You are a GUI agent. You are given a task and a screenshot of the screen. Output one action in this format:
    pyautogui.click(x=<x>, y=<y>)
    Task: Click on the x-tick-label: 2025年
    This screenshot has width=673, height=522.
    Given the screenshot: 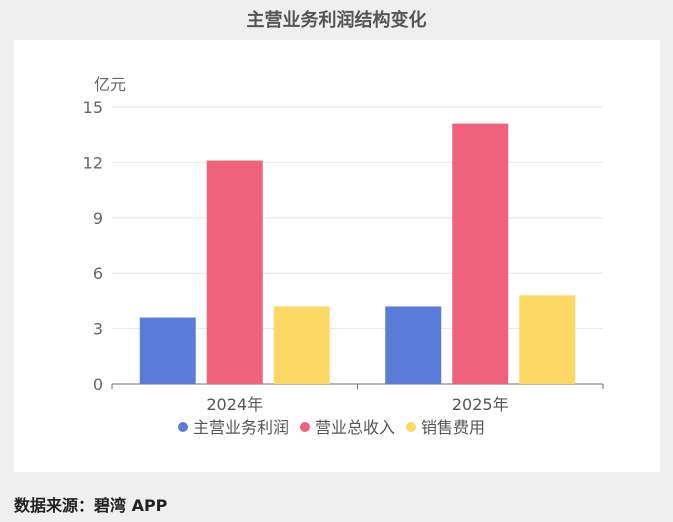 What is the action you would take?
    pyautogui.click(x=480, y=404)
    